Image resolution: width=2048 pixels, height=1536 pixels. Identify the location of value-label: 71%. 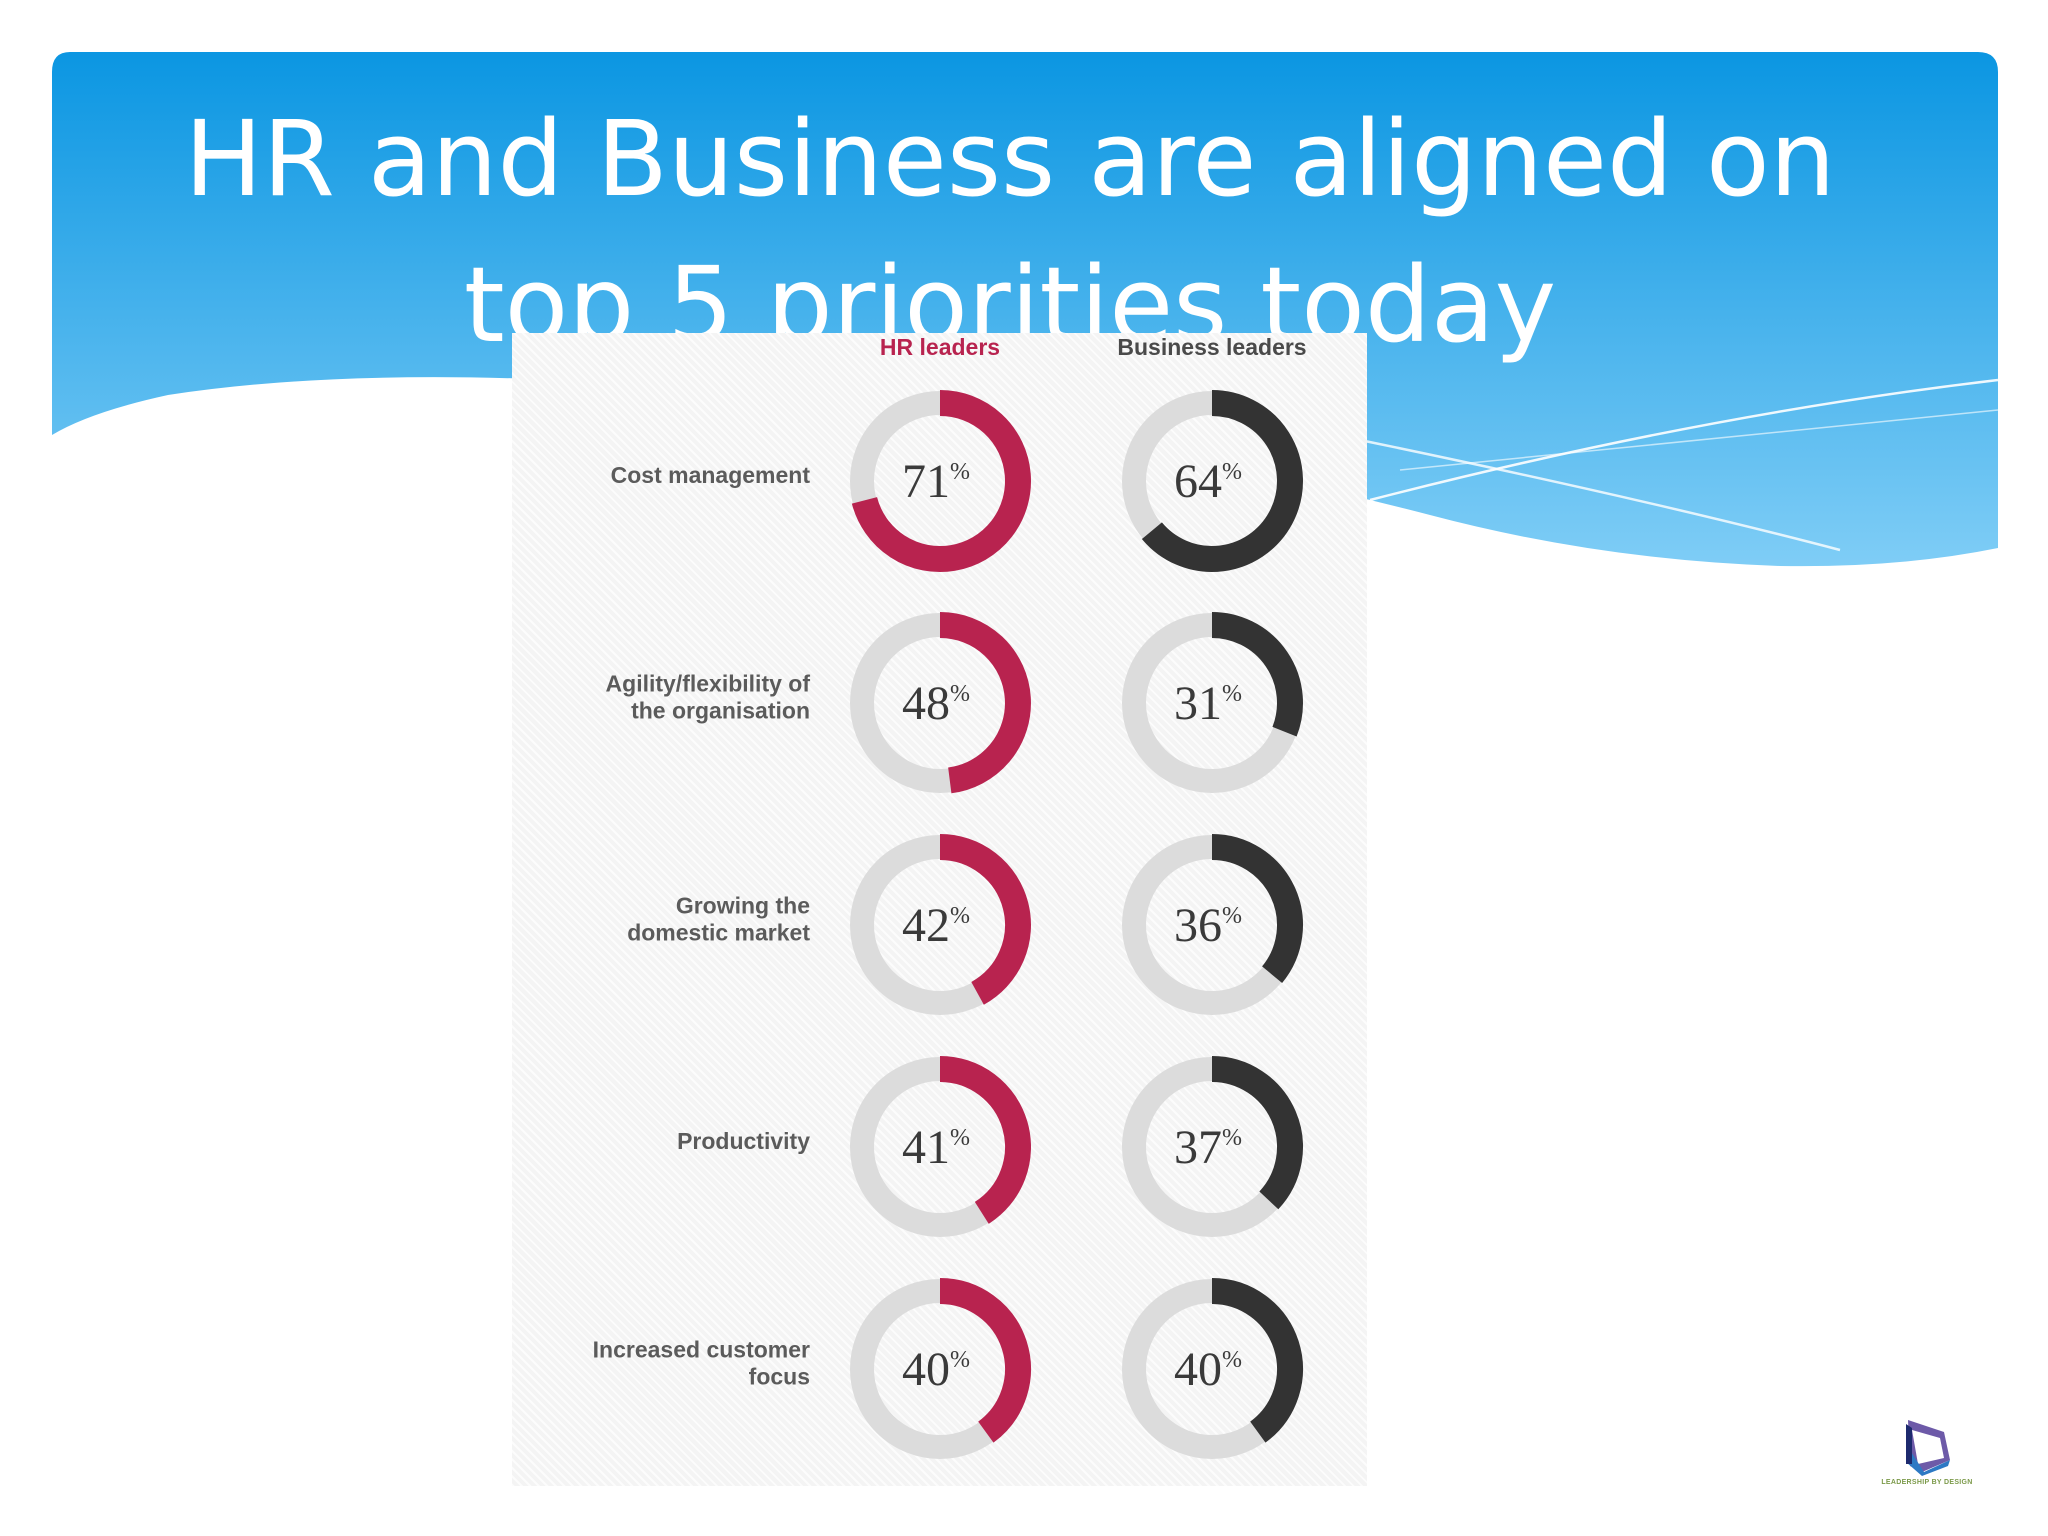
(936, 481).